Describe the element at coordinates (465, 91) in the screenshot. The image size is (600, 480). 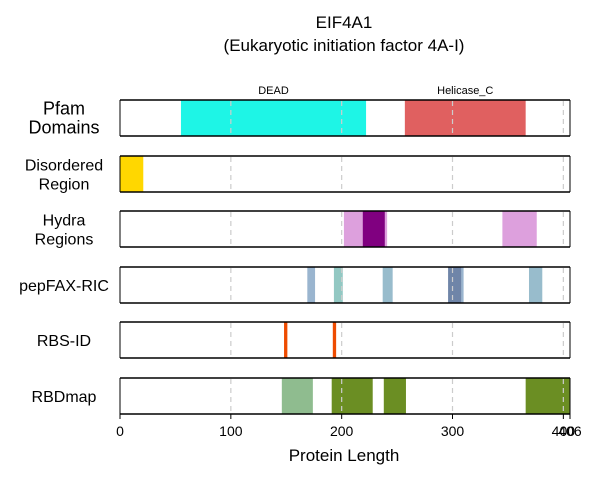
I see `domain-label-1: Helicase_C` at that location.